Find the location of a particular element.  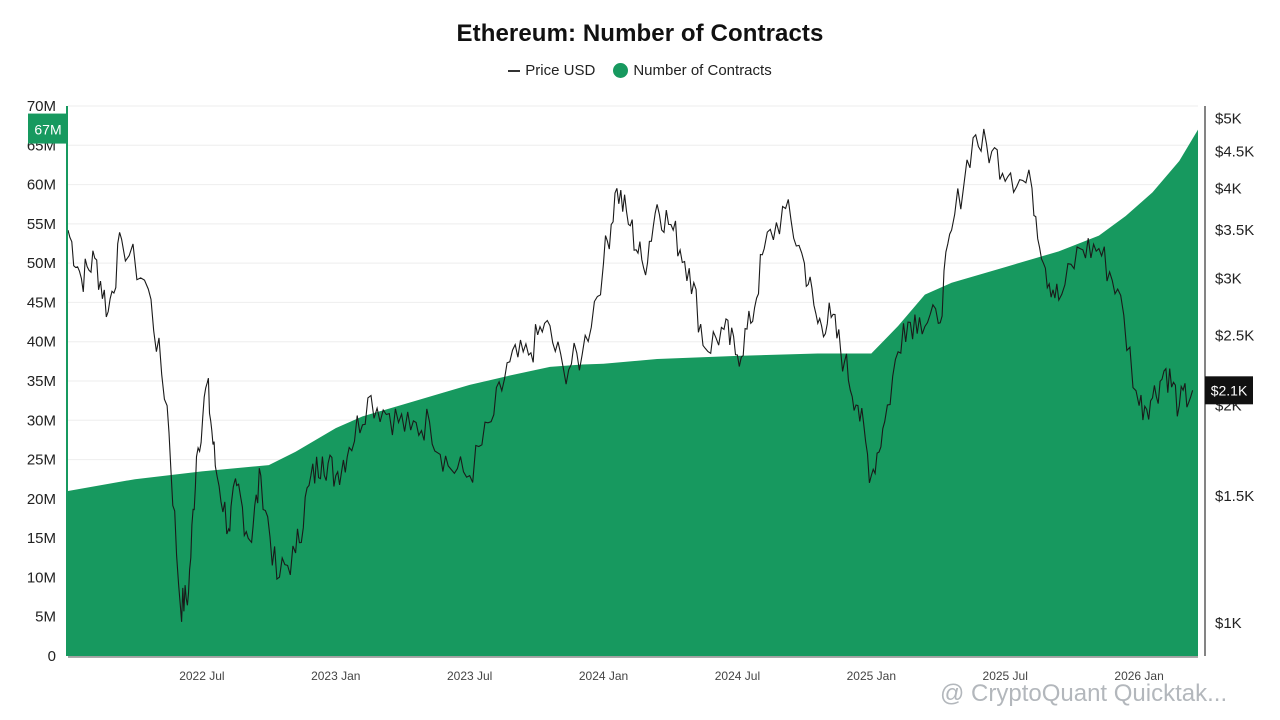

current-contracts-badge is located at coordinates (48, 128).